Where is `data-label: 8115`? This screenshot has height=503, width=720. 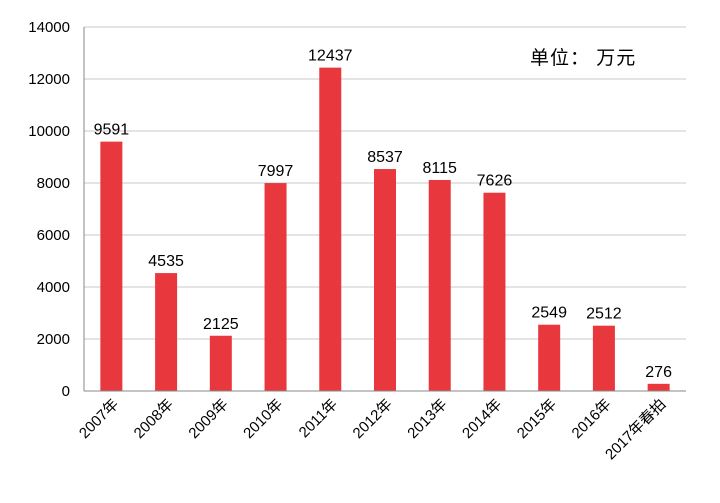
data-label: 8115 is located at coordinates (440, 168).